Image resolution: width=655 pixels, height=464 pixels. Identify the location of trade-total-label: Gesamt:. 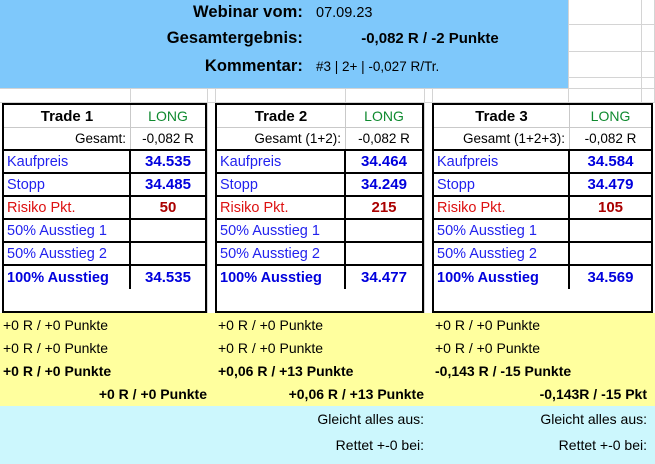
(67, 138).